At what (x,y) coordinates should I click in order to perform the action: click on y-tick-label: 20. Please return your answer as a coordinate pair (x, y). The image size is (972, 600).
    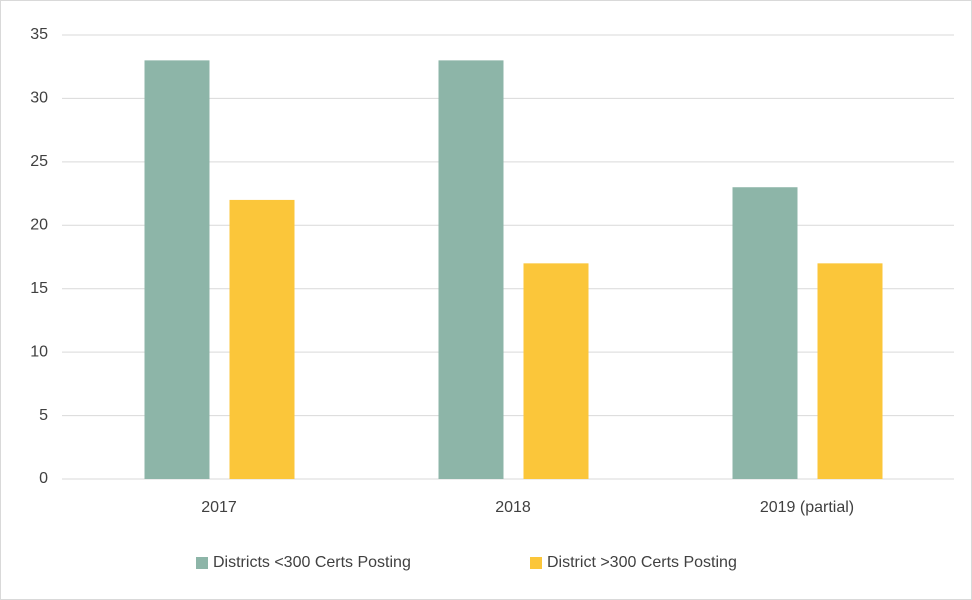
    Looking at the image, I should click on (39, 225).